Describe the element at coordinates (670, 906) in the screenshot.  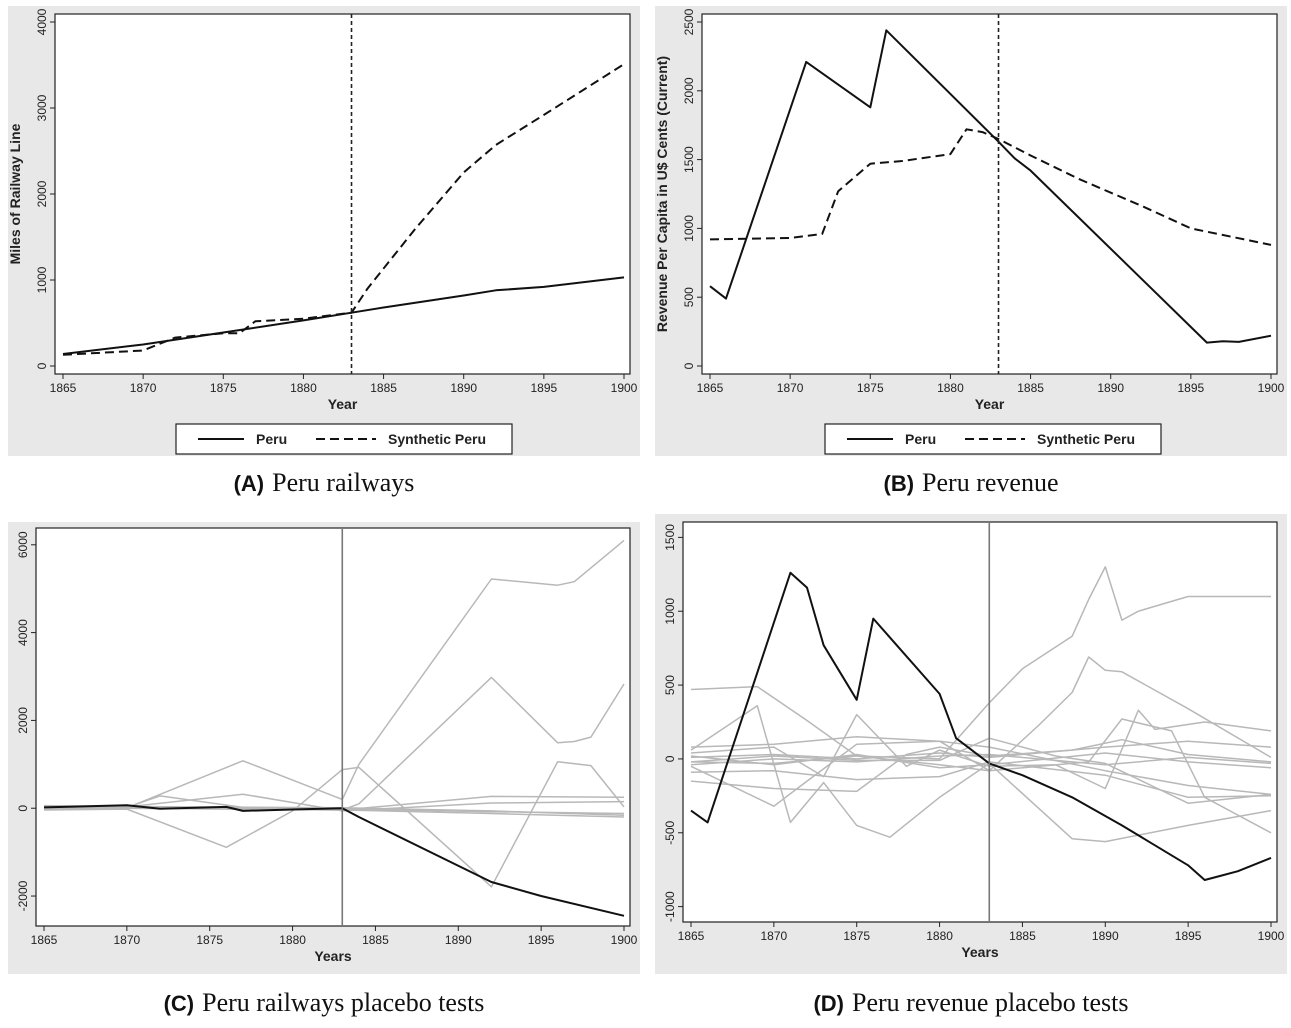
I see `y-tick-label: -1000` at that location.